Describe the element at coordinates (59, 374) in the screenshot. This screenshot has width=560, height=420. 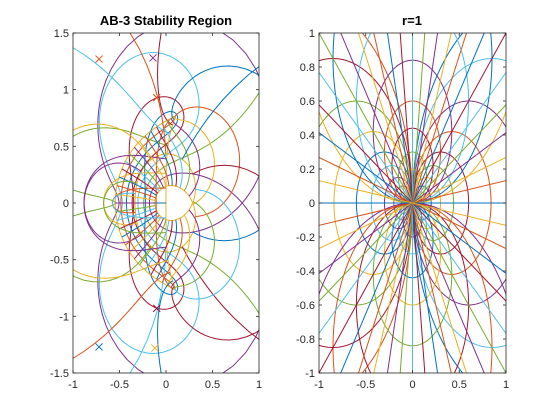
I see `y-tick-label: -1.5` at that location.